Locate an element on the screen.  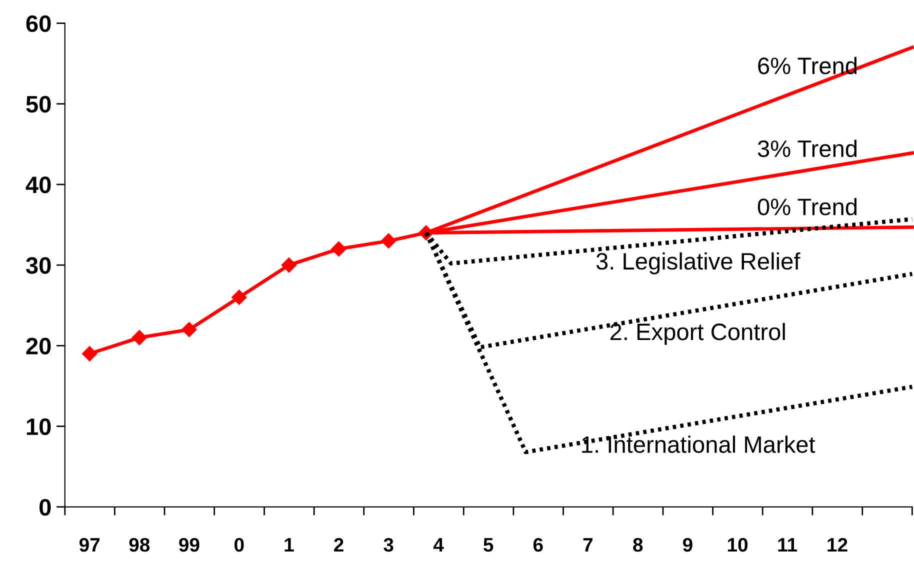
y-tick-label: 10 is located at coordinates (38, 427).